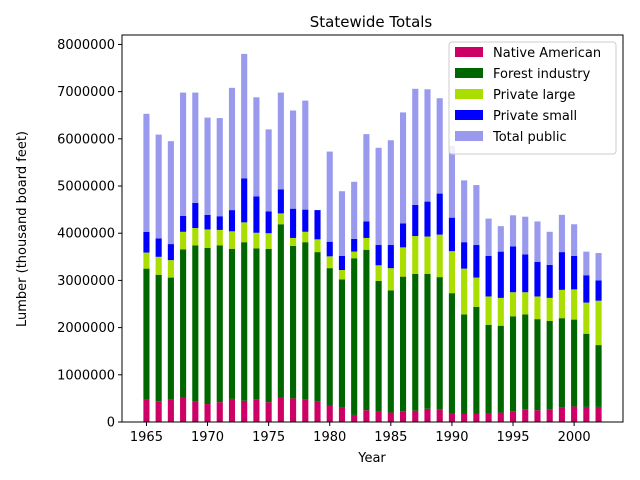  I want to click on bar-segment-2-1995, so click(513, 304).